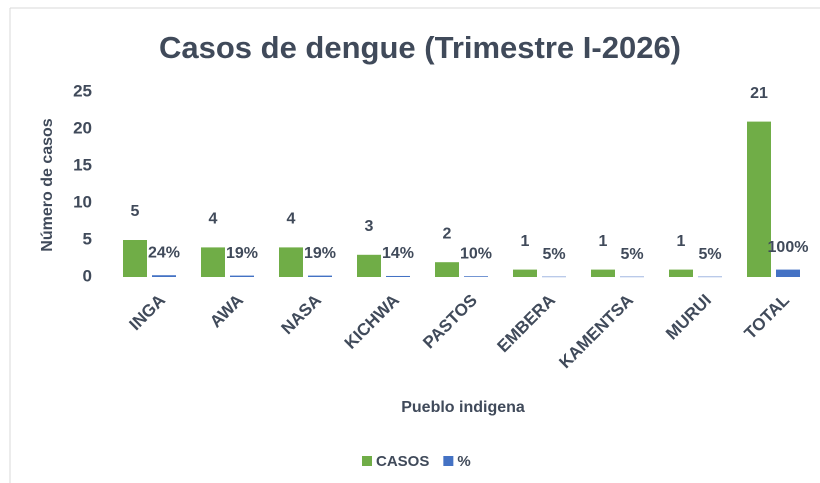 This screenshot has width=820, height=483. I want to click on x-axis-label: Pueblo indigena, so click(463, 407).